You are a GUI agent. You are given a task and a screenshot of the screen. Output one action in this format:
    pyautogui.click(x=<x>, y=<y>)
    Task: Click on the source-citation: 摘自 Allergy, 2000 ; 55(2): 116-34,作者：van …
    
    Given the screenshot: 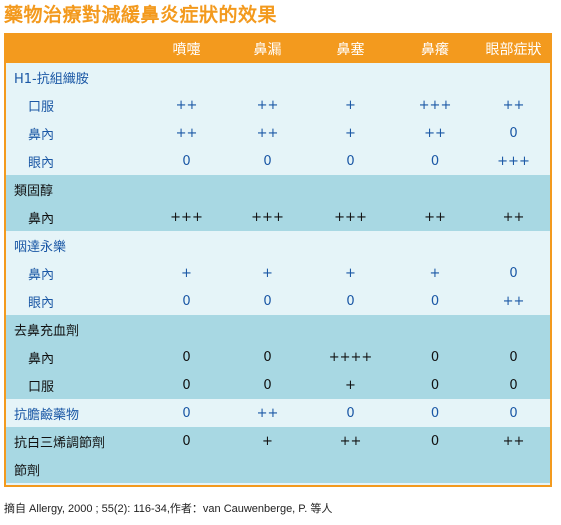 What is the action you would take?
    pyautogui.click(x=168, y=509)
    